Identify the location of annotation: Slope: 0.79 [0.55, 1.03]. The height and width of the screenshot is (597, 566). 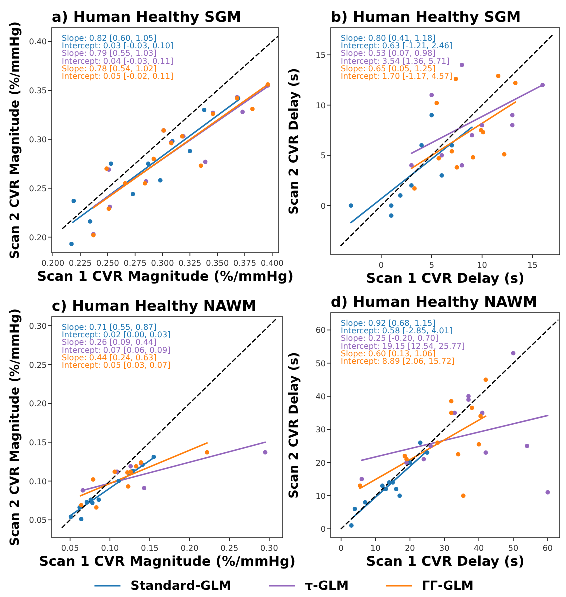
(109, 53).